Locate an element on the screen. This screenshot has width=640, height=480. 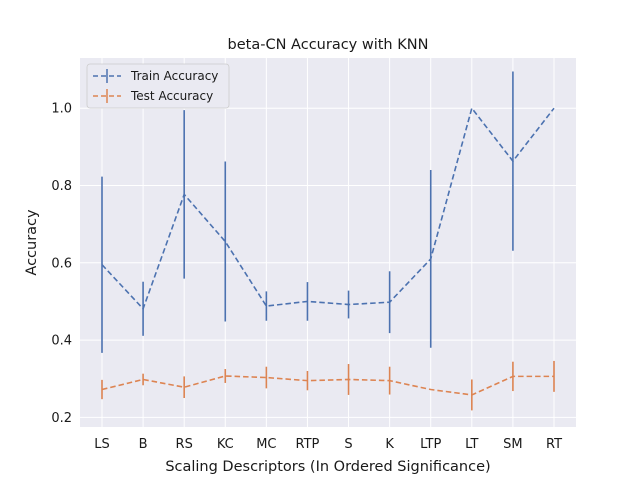
x-tick-label: LT is located at coordinates (471, 444).